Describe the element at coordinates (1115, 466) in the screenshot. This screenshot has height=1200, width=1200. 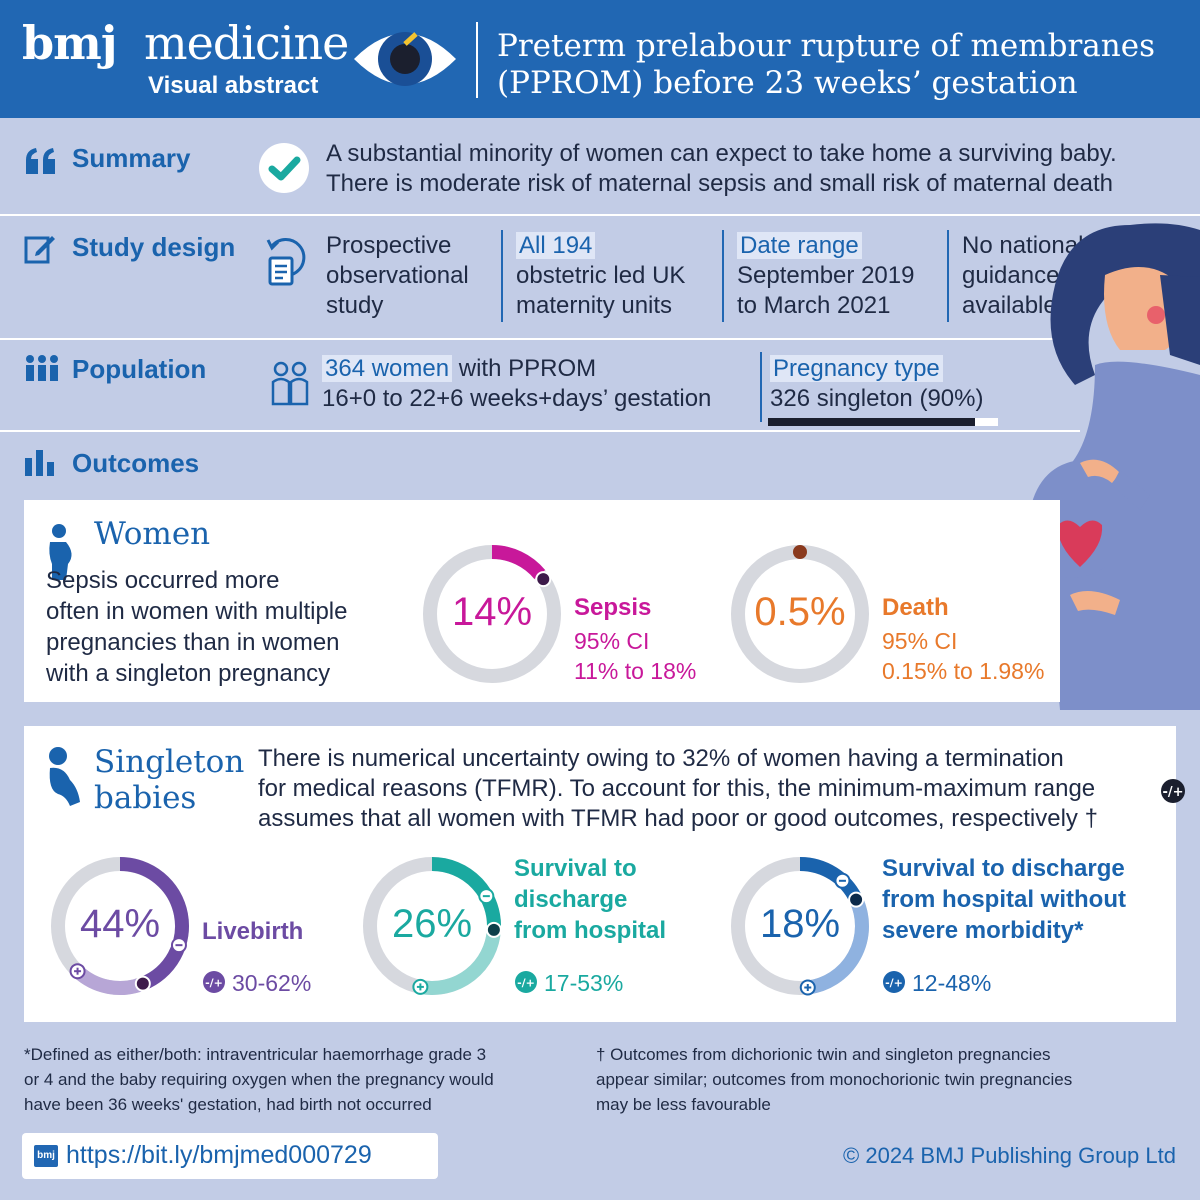
I see `pregnant-woman-illustration` at that location.